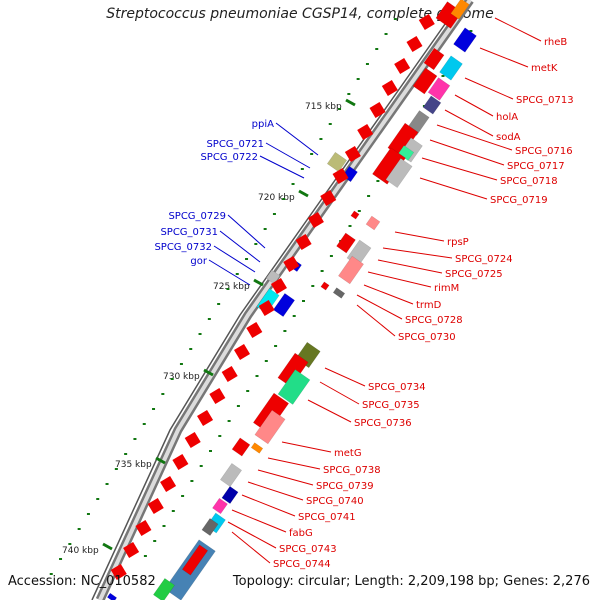  What do you see at coordinates (508, 137) in the screenshot?
I see `gene-label-soda: sodA` at bounding box center [508, 137].